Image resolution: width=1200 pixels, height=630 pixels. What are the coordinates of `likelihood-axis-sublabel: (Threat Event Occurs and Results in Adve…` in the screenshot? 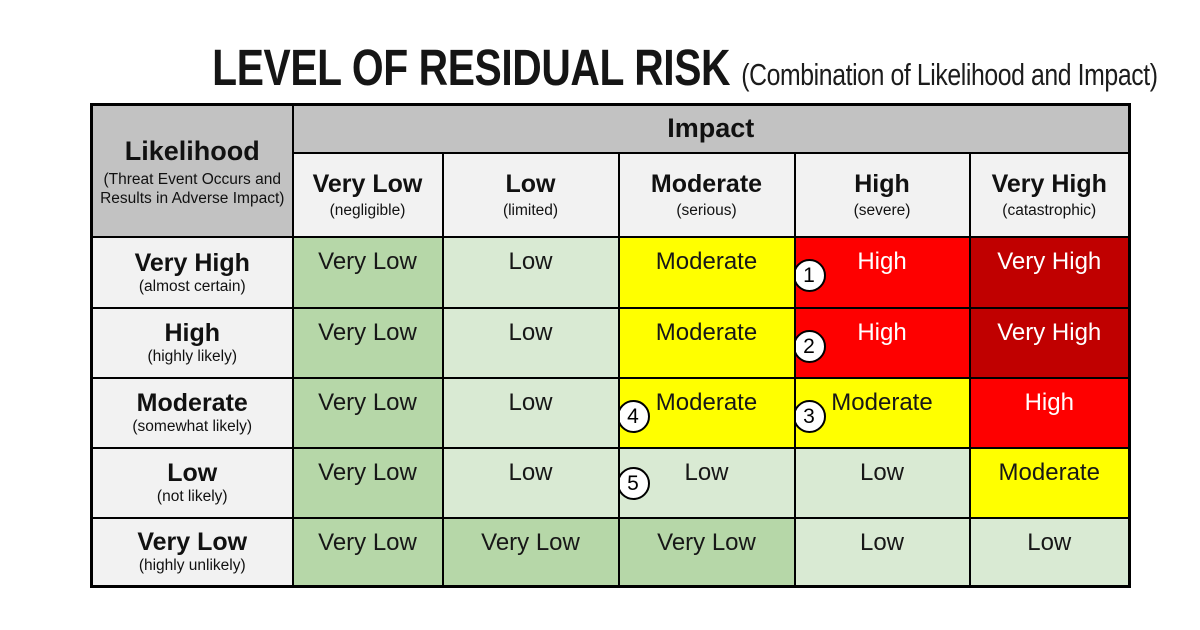 It's located at (192, 188).